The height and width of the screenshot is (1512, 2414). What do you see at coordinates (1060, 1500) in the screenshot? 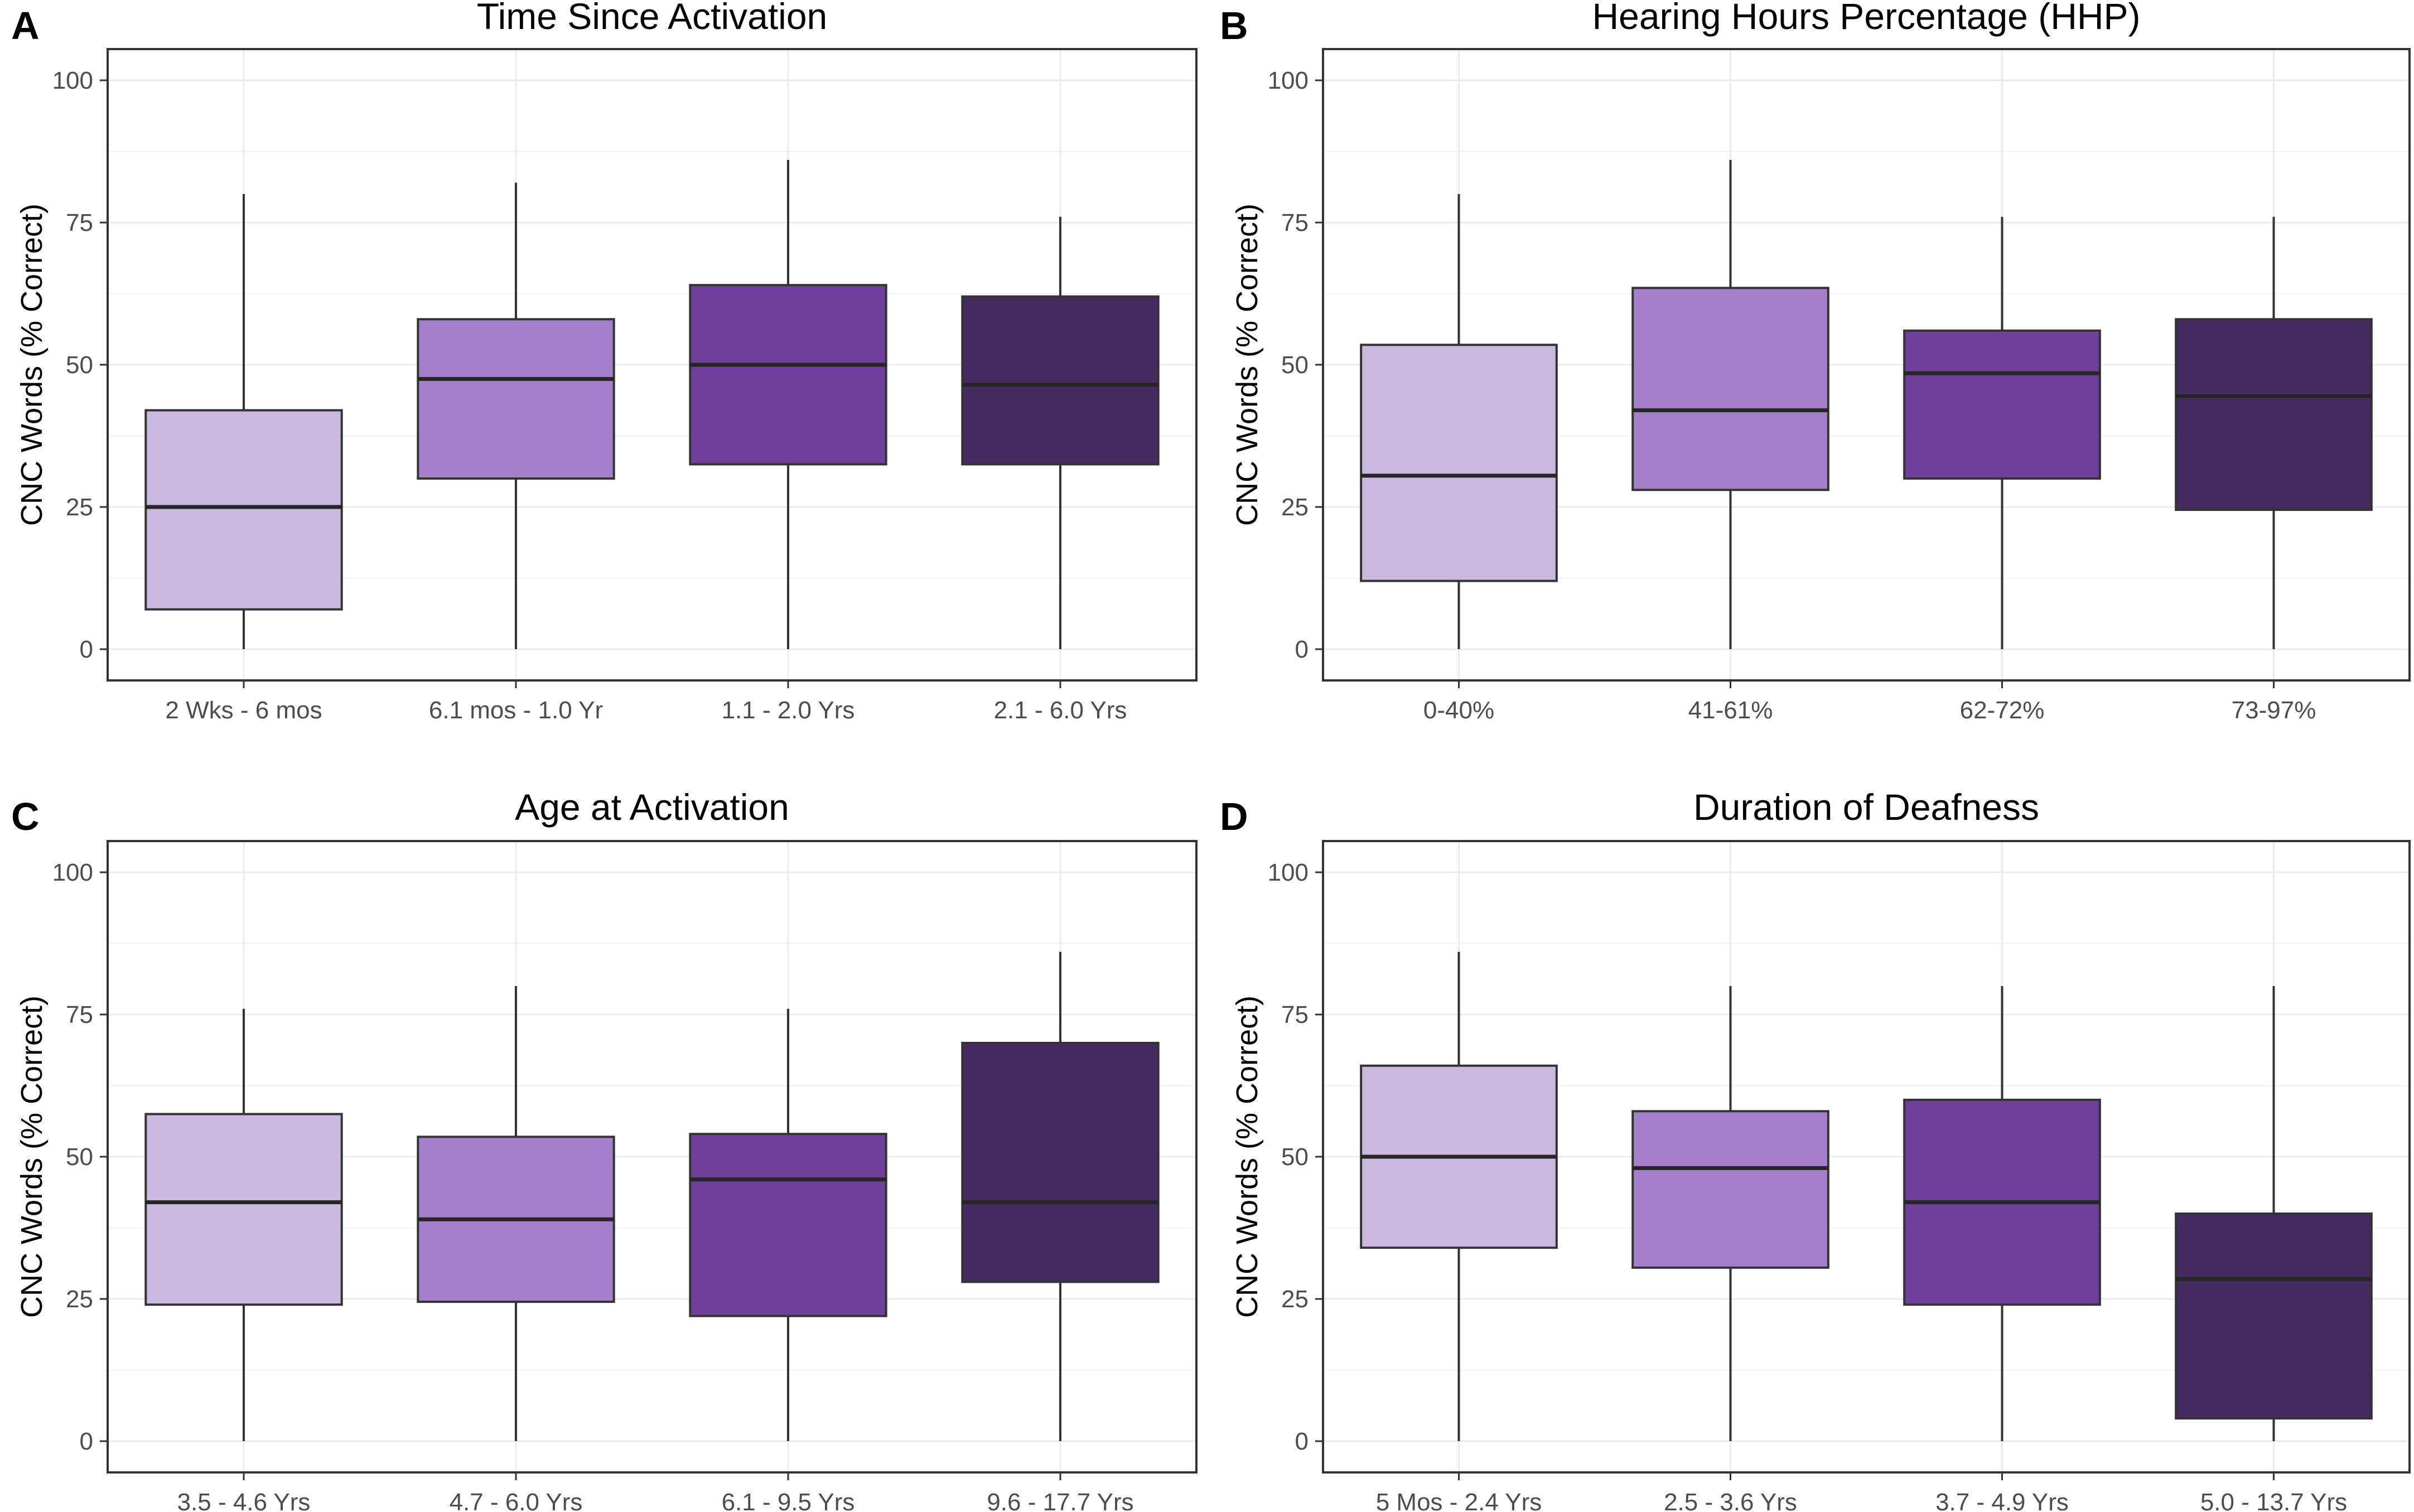
I see `x-tick-label: 9.6 - 17.7 Yrs` at bounding box center [1060, 1500].